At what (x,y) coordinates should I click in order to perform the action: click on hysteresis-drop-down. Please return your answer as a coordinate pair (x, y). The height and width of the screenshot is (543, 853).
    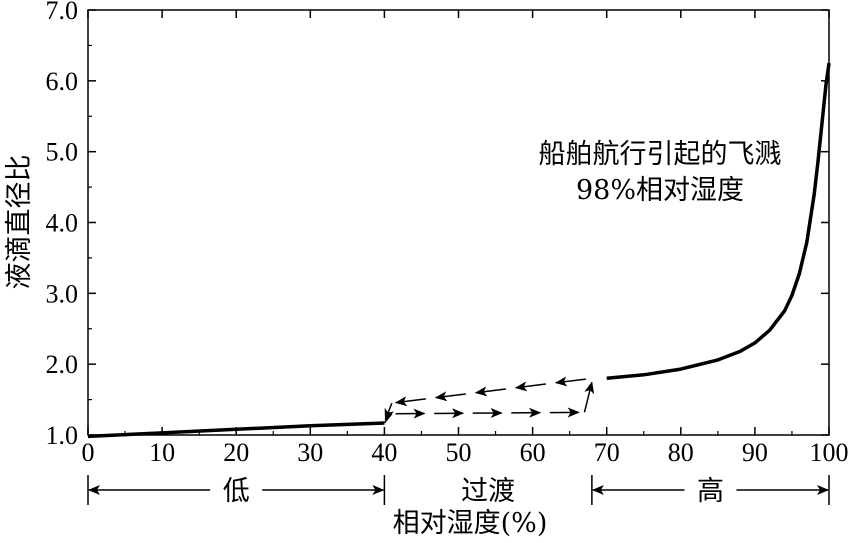
    Looking at the image, I should click on (389, 411).